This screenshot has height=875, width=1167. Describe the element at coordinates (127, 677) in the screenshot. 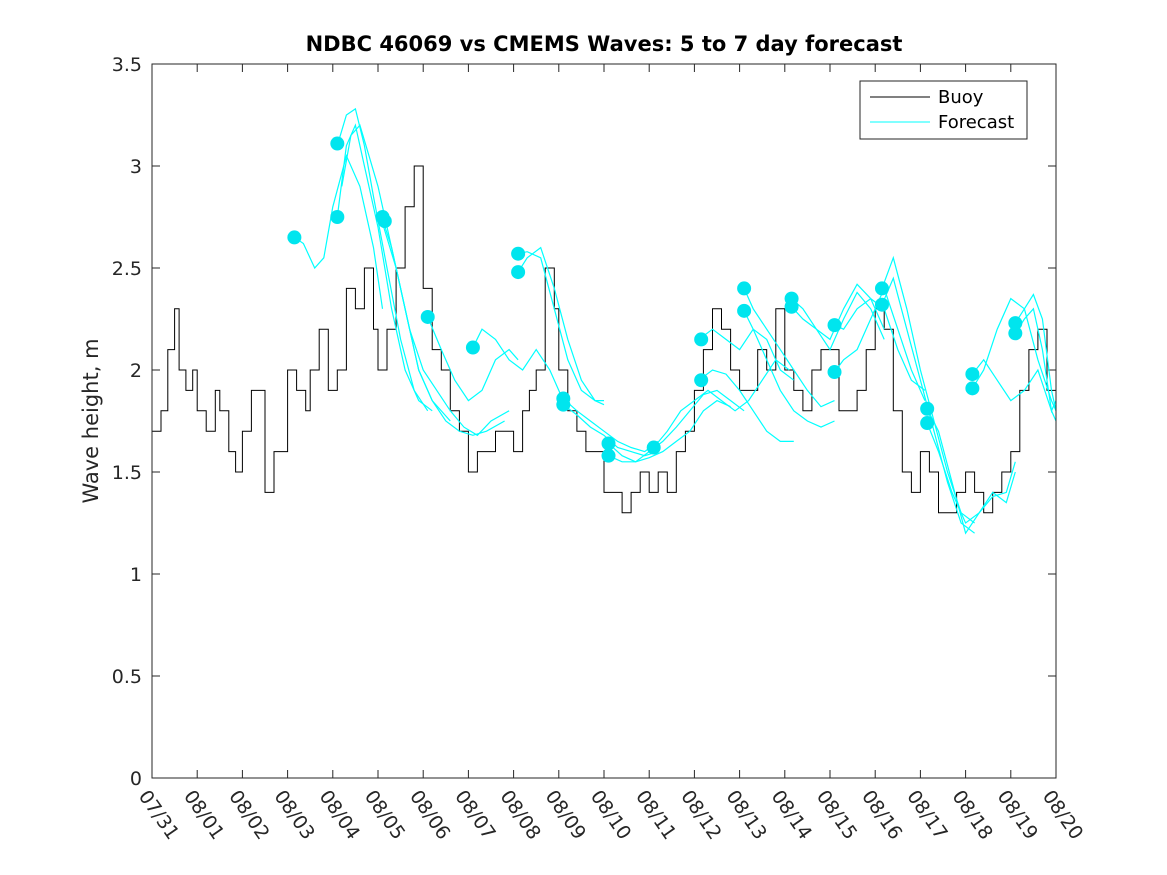

I see `y-tick-label: 0.5` at that location.